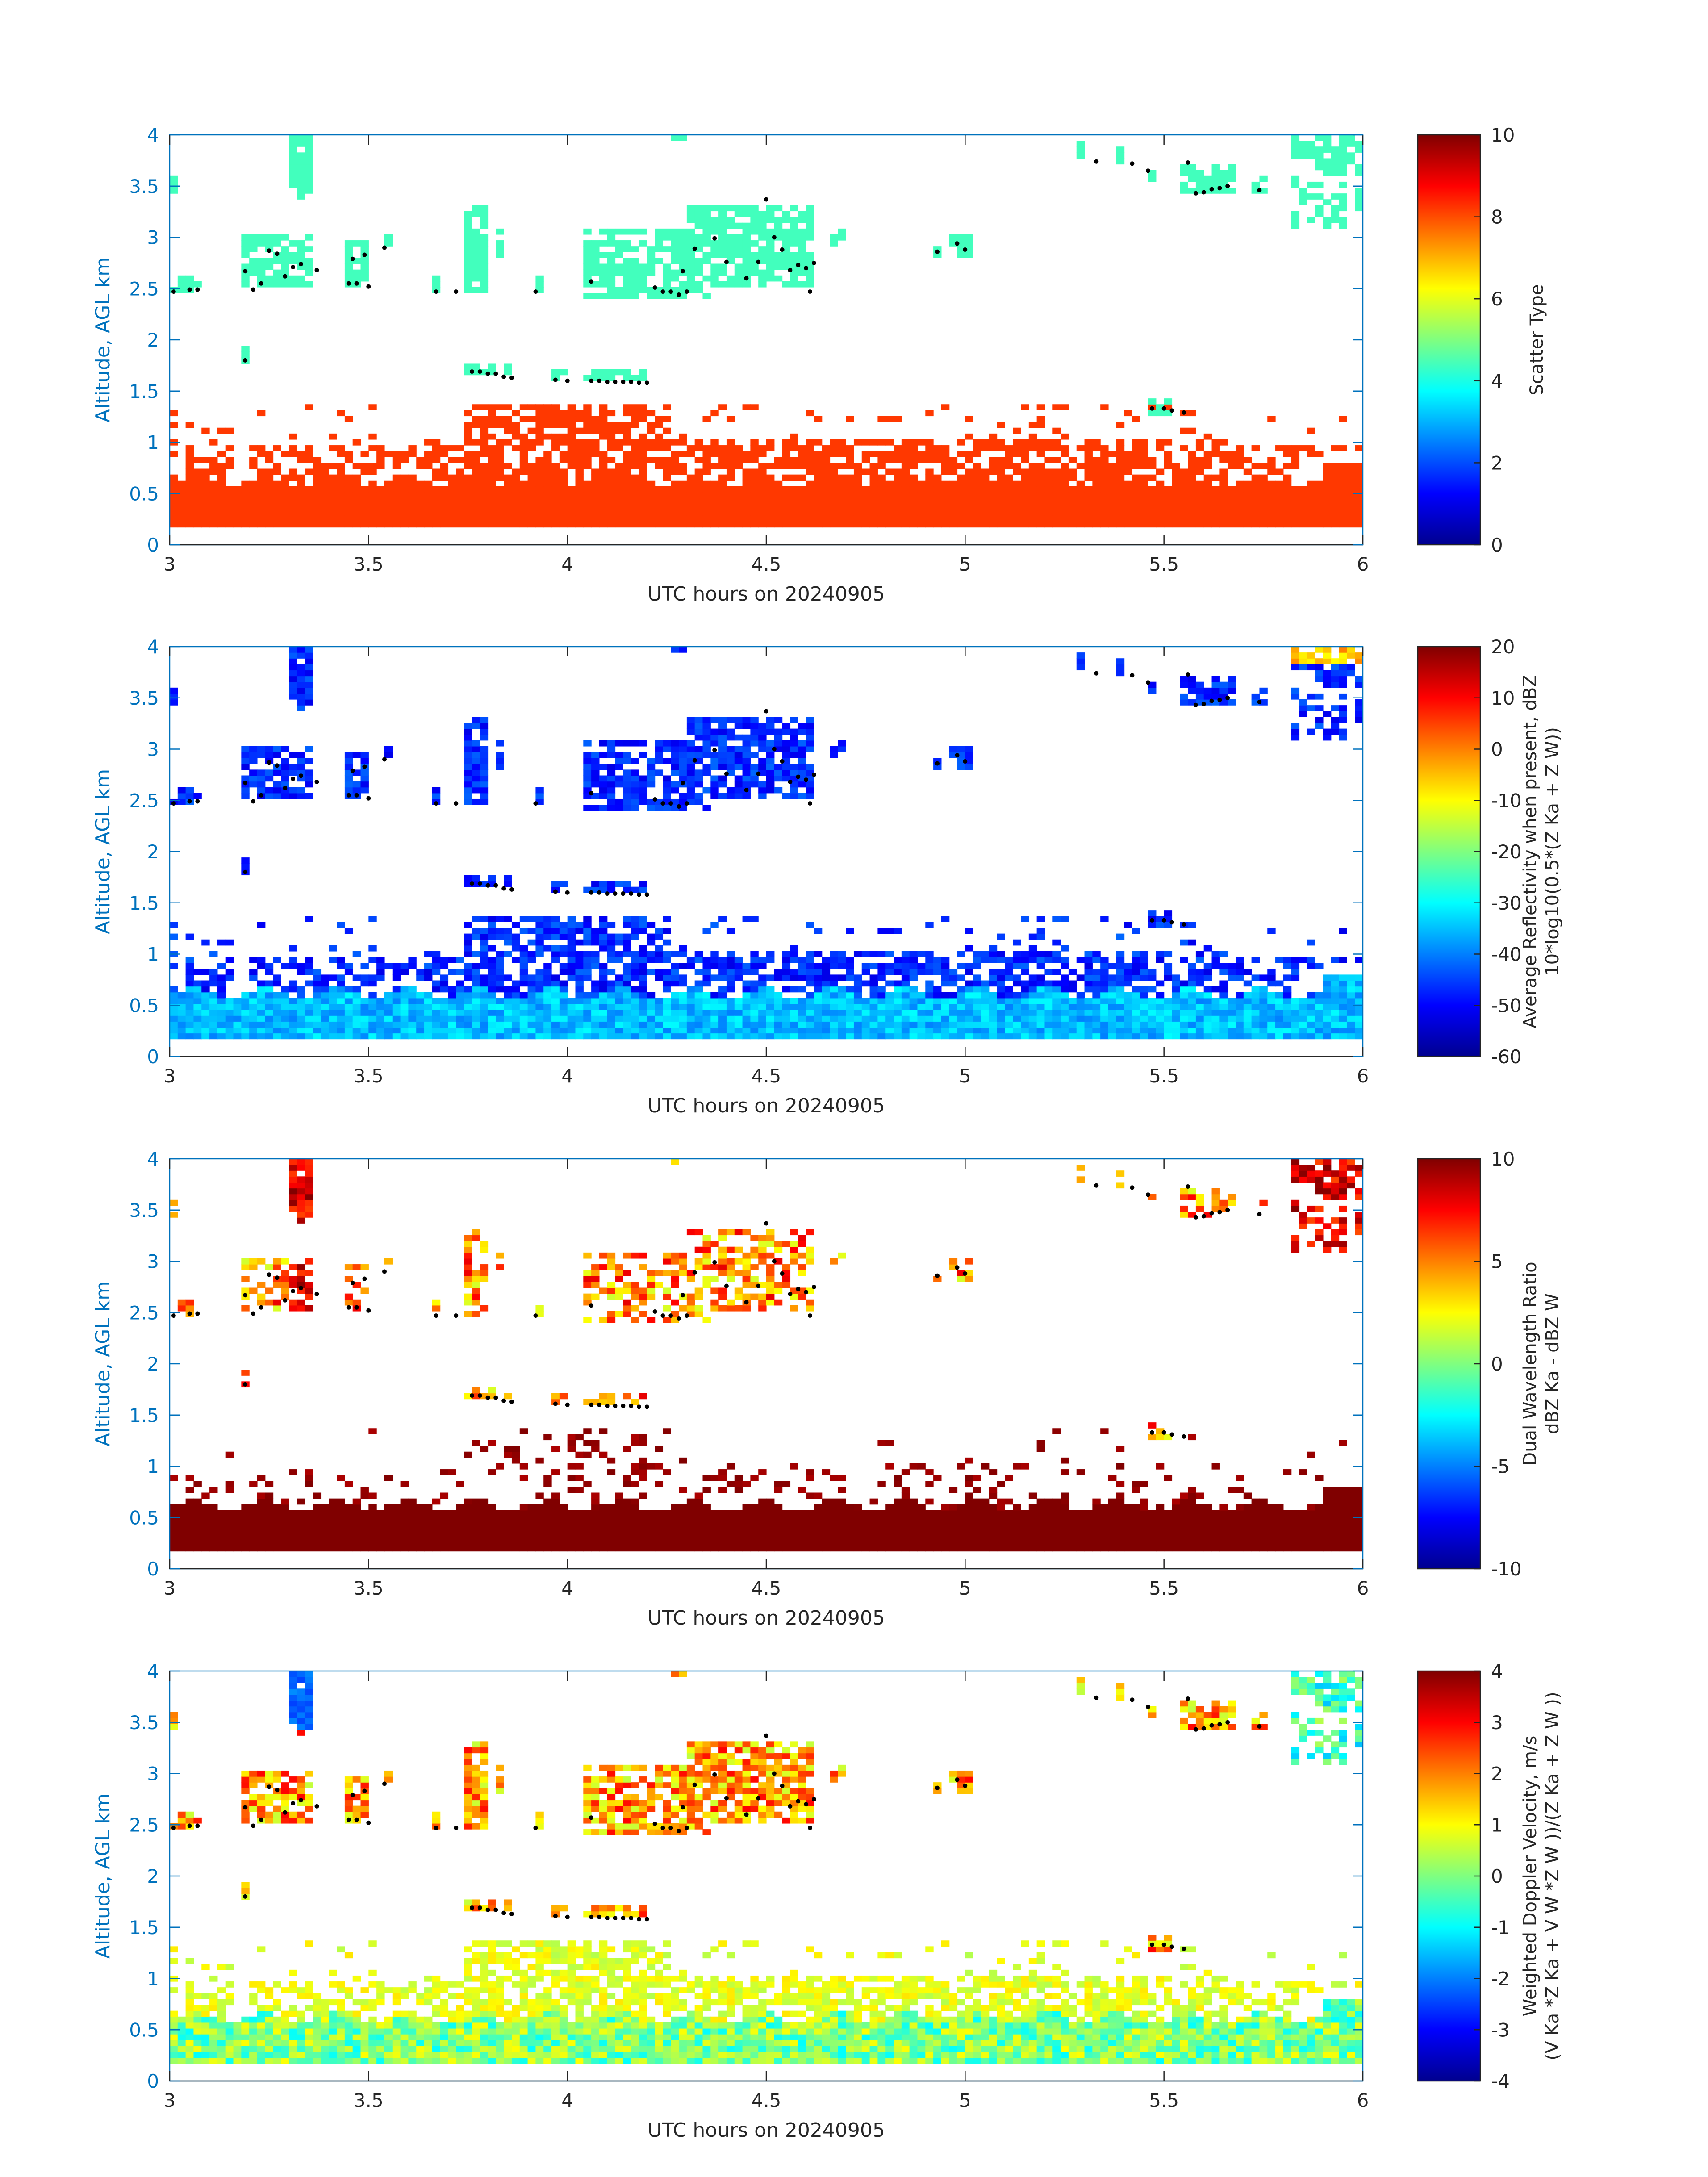 The width and height of the screenshot is (1708, 2177). What do you see at coordinates (965, 564) in the screenshot?
I see `x-tick-label: 5` at bounding box center [965, 564].